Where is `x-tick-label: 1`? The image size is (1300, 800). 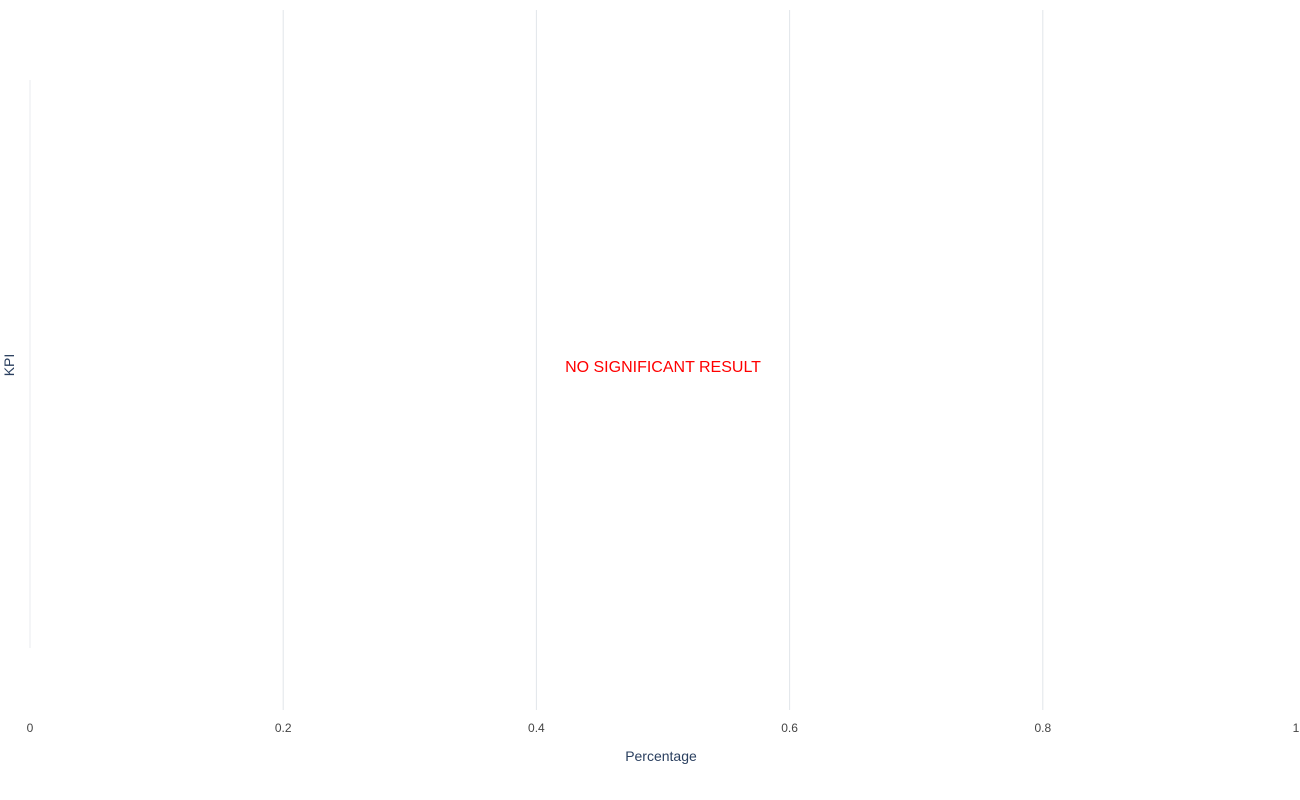 x-tick-label: 1 is located at coordinates (1296, 728).